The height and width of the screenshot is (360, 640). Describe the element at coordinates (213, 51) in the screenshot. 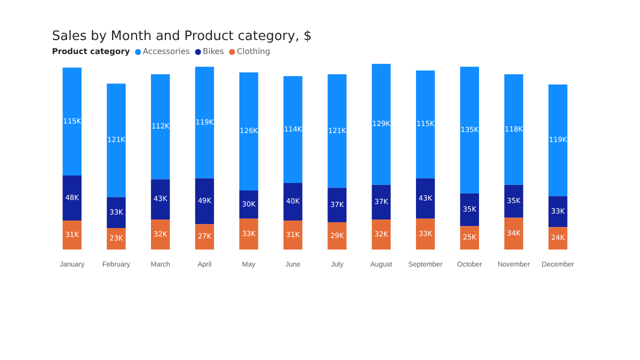

I see `legend-label: Bikes` at that location.